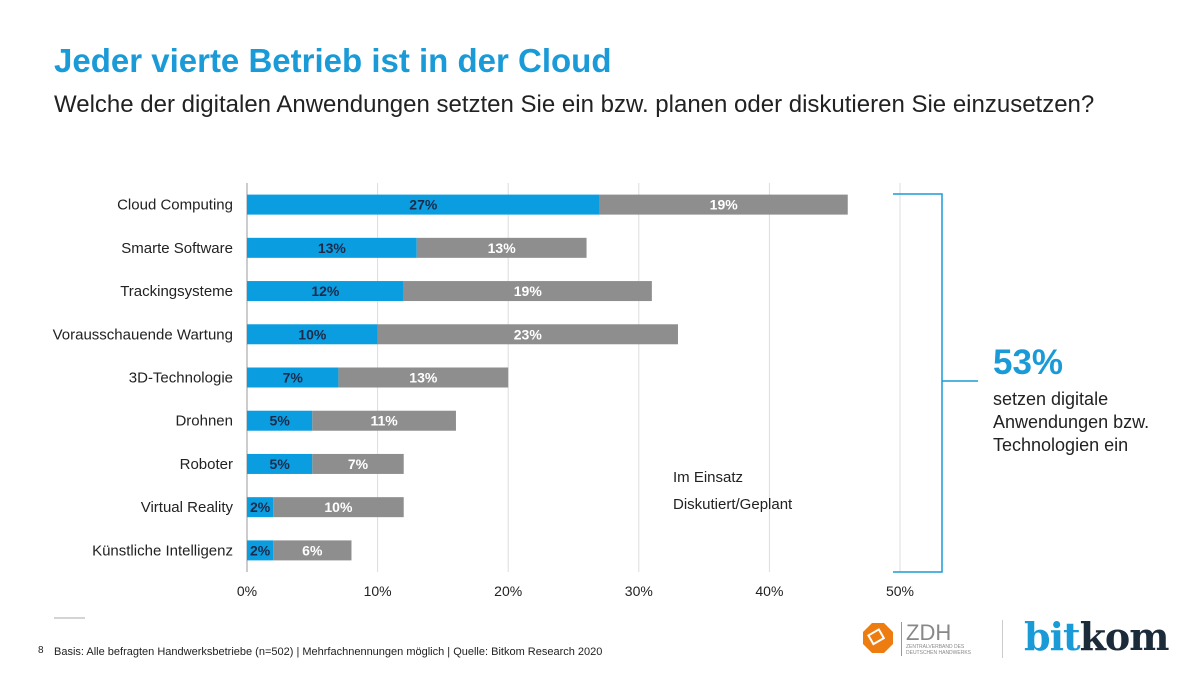 This screenshot has height=675, width=1200. I want to click on category-label: Virtual Reality, so click(187, 507).